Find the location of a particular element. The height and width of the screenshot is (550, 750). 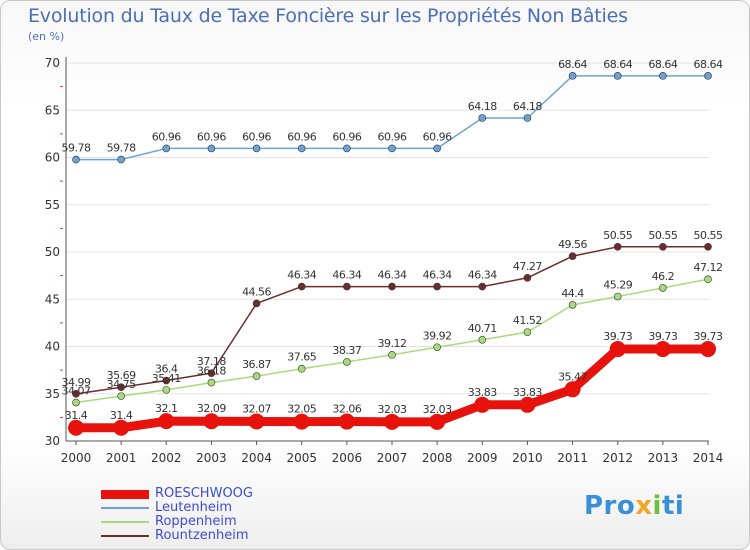

data-label: 32.09 is located at coordinates (211, 408).